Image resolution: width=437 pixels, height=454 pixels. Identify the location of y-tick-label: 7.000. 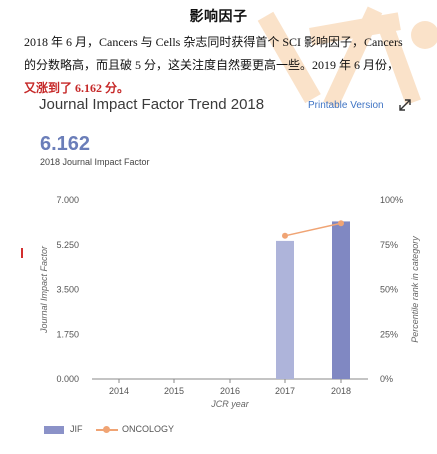
(67, 200).